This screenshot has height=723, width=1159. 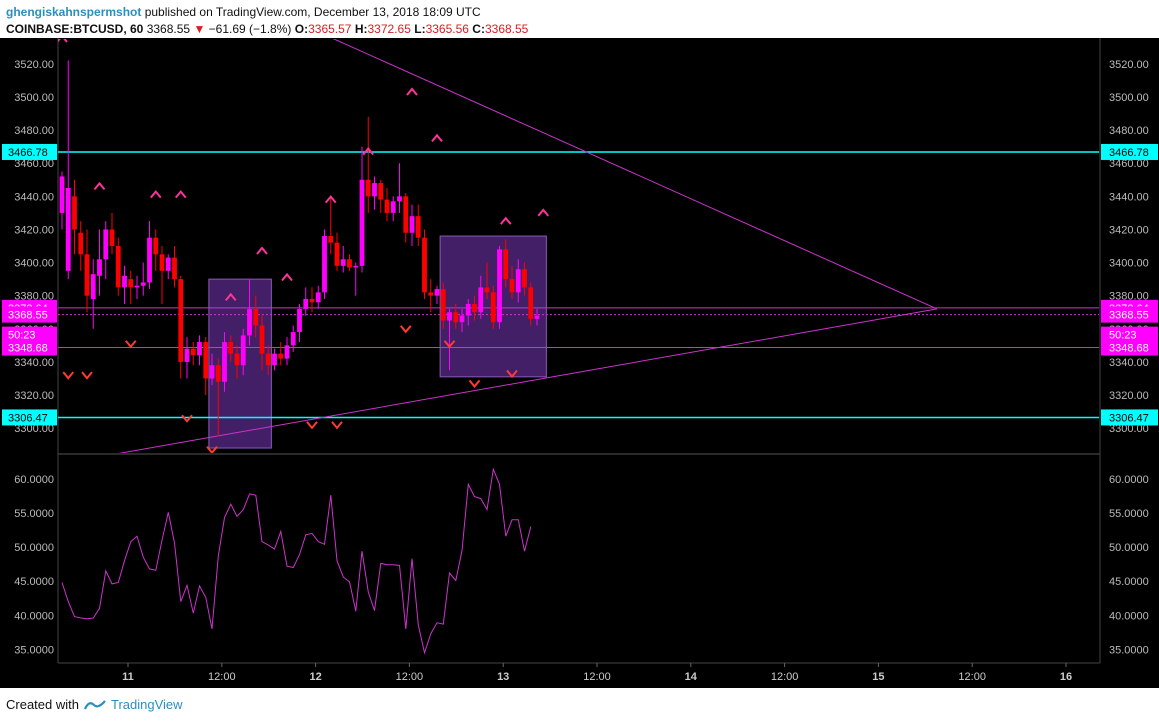 I want to click on y-tick-label-left: 3460.00, so click(x=34, y=164).